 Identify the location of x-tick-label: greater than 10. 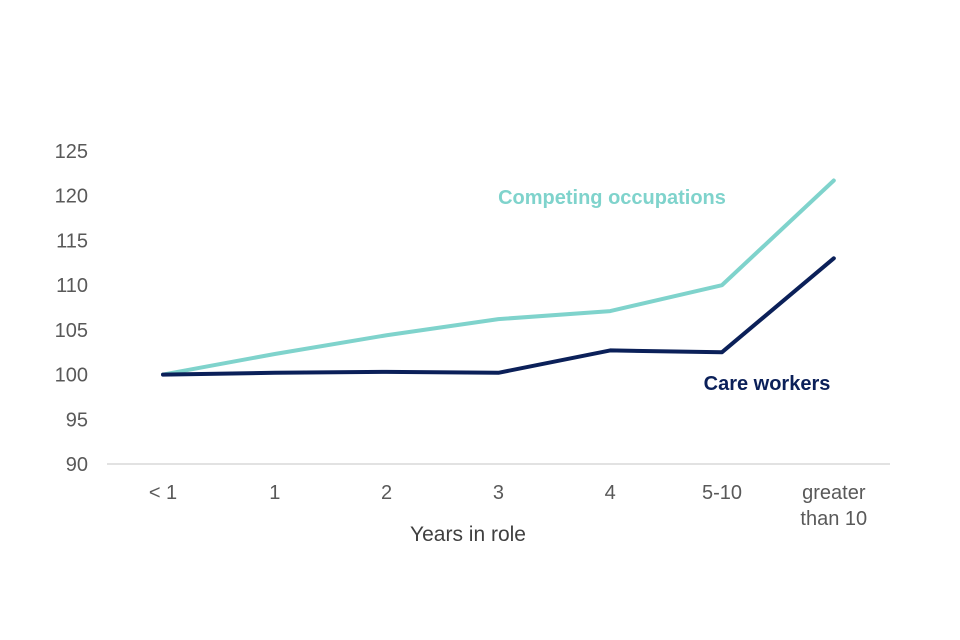
(833, 506).